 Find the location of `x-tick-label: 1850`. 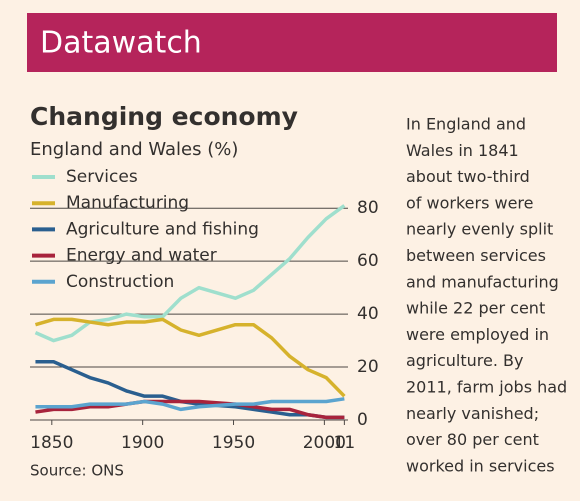

x-tick-label: 1850 is located at coordinates (51, 443).